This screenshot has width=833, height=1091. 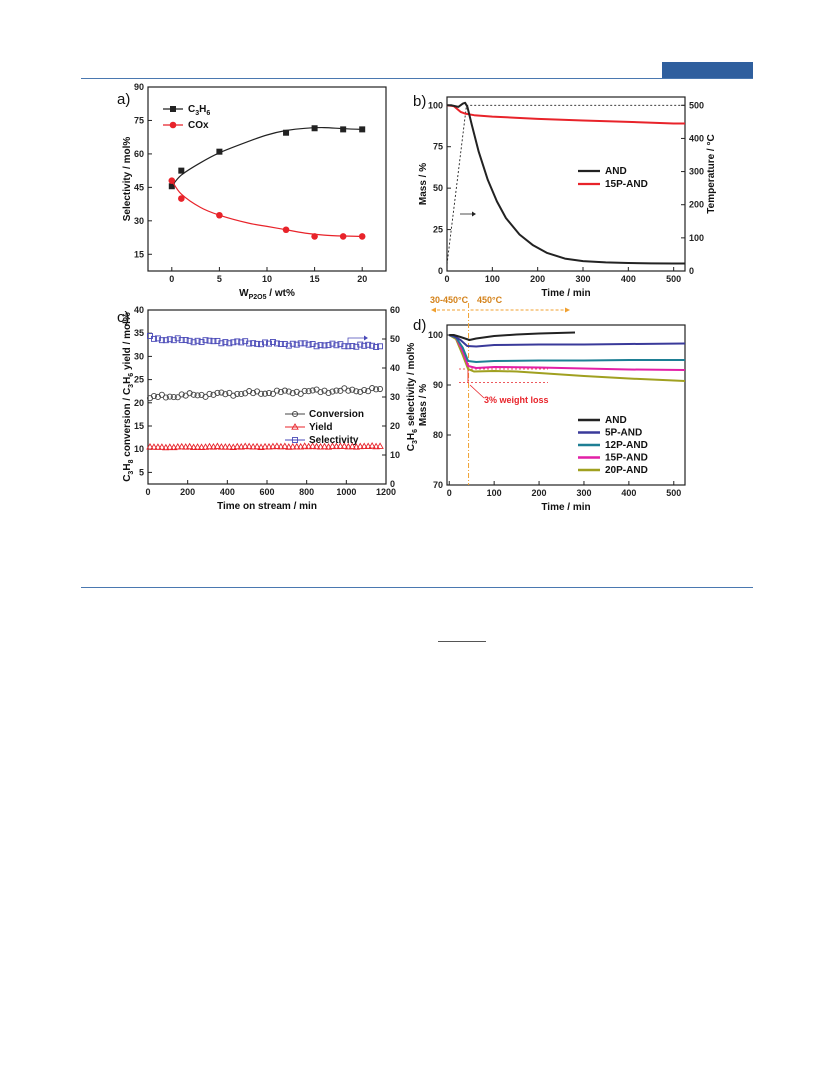 What do you see at coordinates (392, 484) in the screenshot?
I see `y-right-tick-label: 0` at bounding box center [392, 484].